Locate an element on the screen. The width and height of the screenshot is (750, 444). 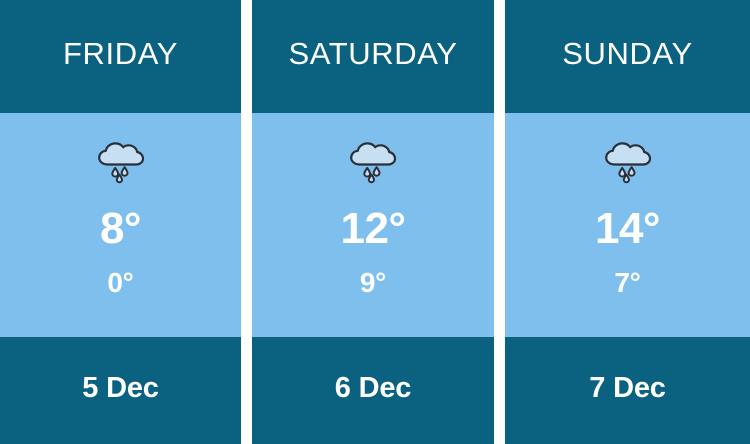
temperature-high: 14° is located at coordinates (627, 228).